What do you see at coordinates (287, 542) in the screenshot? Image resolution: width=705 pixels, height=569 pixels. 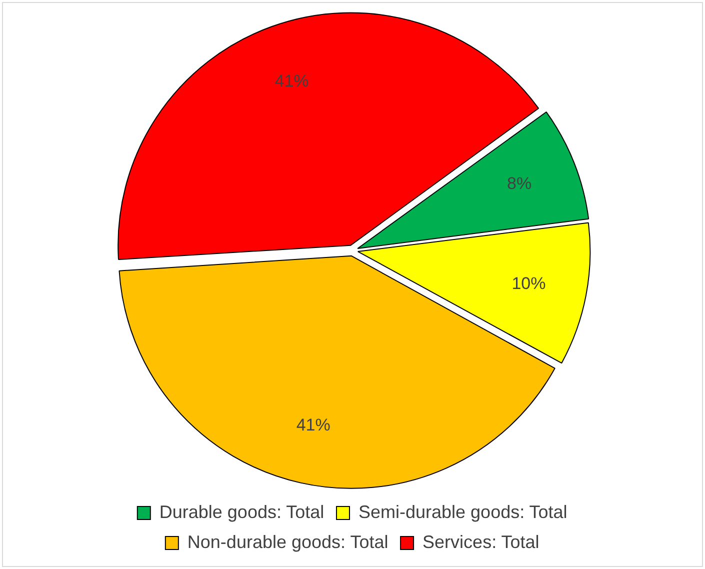 I see `legend-label: Non-durable goods: Total` at bounding box center [287, 542].